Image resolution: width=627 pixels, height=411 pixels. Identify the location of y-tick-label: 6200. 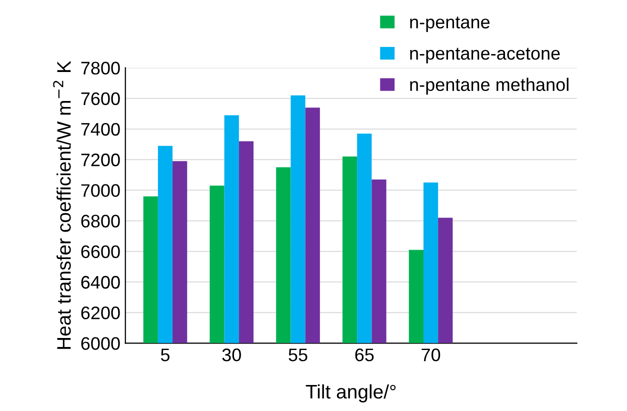
(100, 313).